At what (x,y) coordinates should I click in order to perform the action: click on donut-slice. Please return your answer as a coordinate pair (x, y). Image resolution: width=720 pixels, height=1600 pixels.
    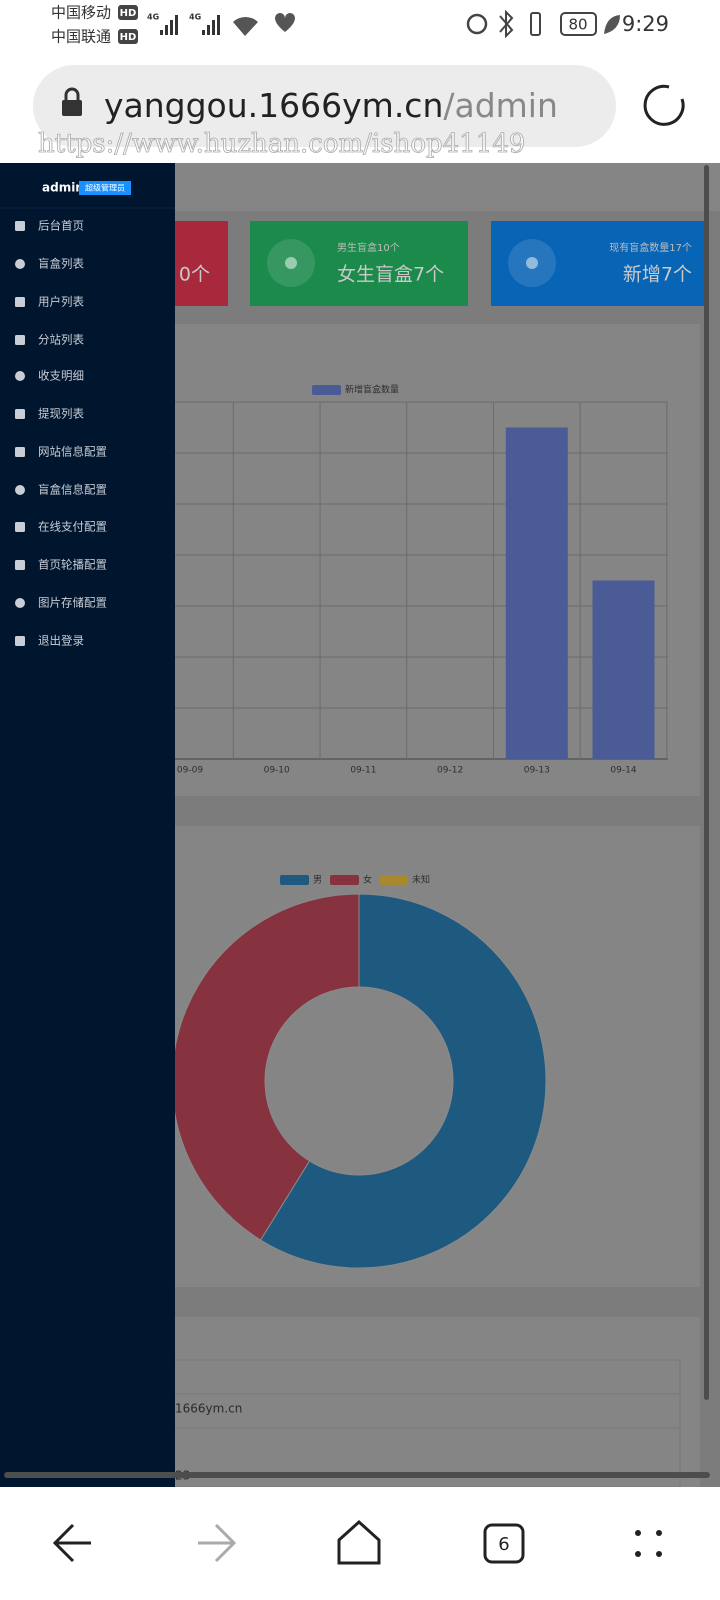
    Looking at the image, I should click on (265, 1067).